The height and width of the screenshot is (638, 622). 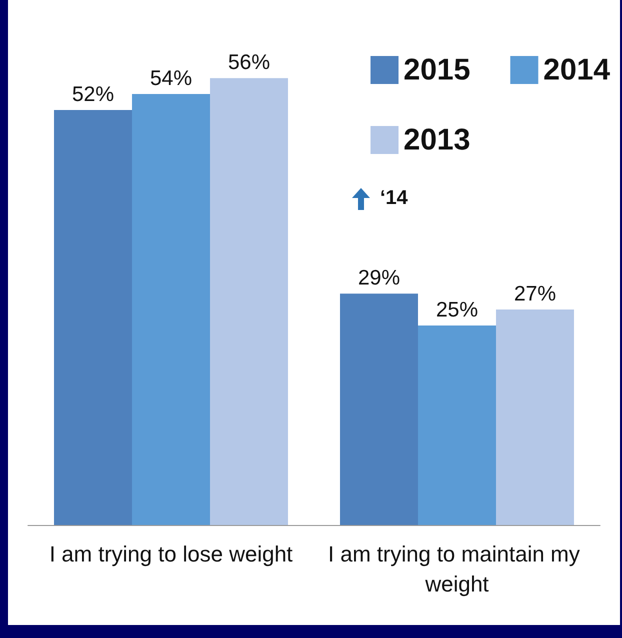 I want to click on x-tick-label: I am trying to lose weight, so click(x=171, y=554).